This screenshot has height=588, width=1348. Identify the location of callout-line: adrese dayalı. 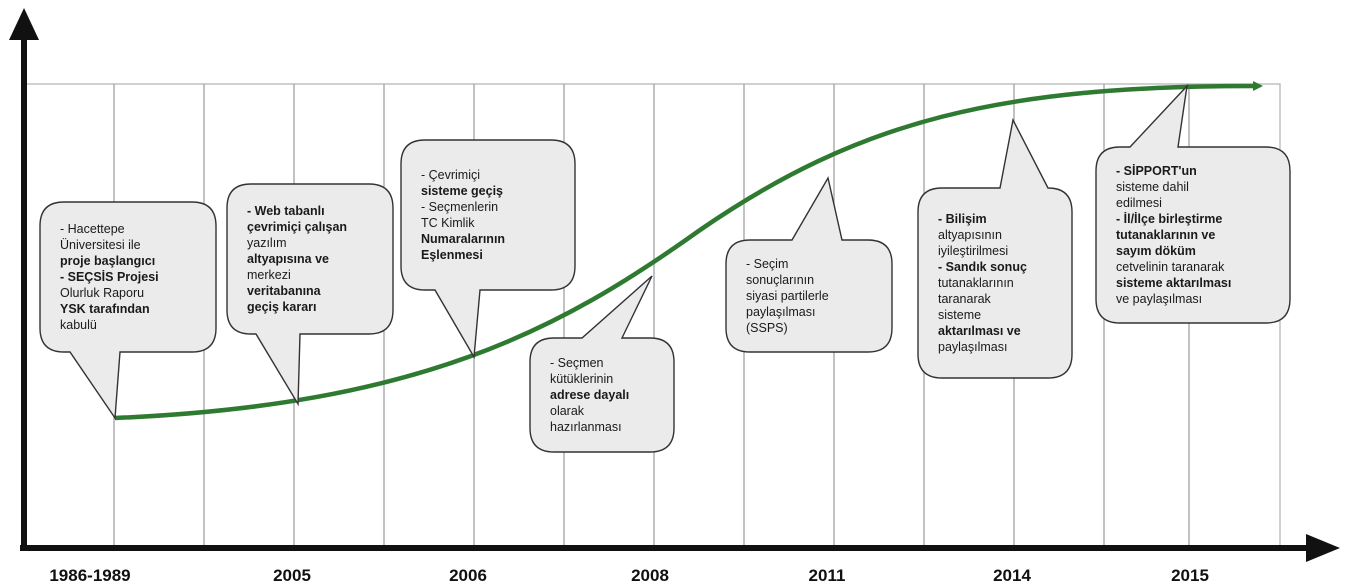
(589, 395).